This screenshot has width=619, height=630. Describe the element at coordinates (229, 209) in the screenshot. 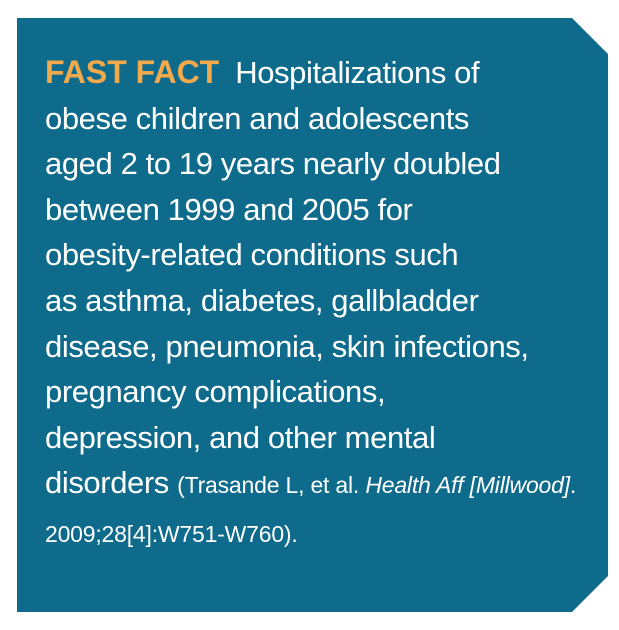

I see `body-line: between 1999 and 2005 for` at that location.